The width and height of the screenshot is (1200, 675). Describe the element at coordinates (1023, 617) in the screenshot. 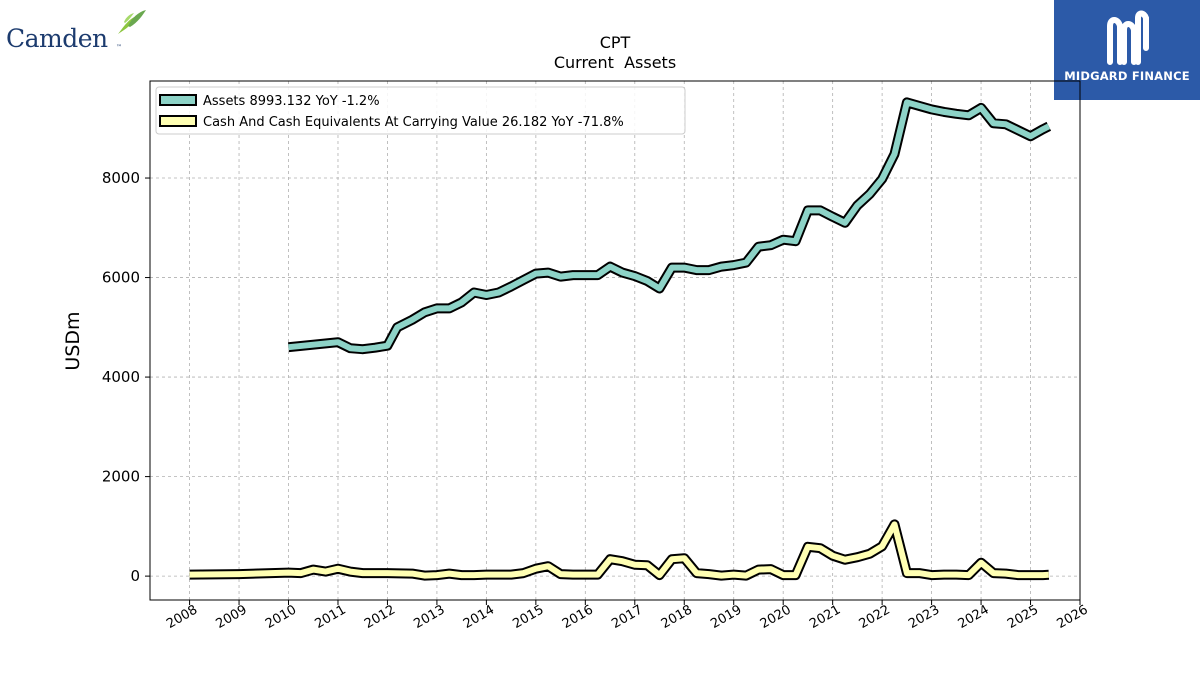

I see `x-tick-label: 2025` at that location.